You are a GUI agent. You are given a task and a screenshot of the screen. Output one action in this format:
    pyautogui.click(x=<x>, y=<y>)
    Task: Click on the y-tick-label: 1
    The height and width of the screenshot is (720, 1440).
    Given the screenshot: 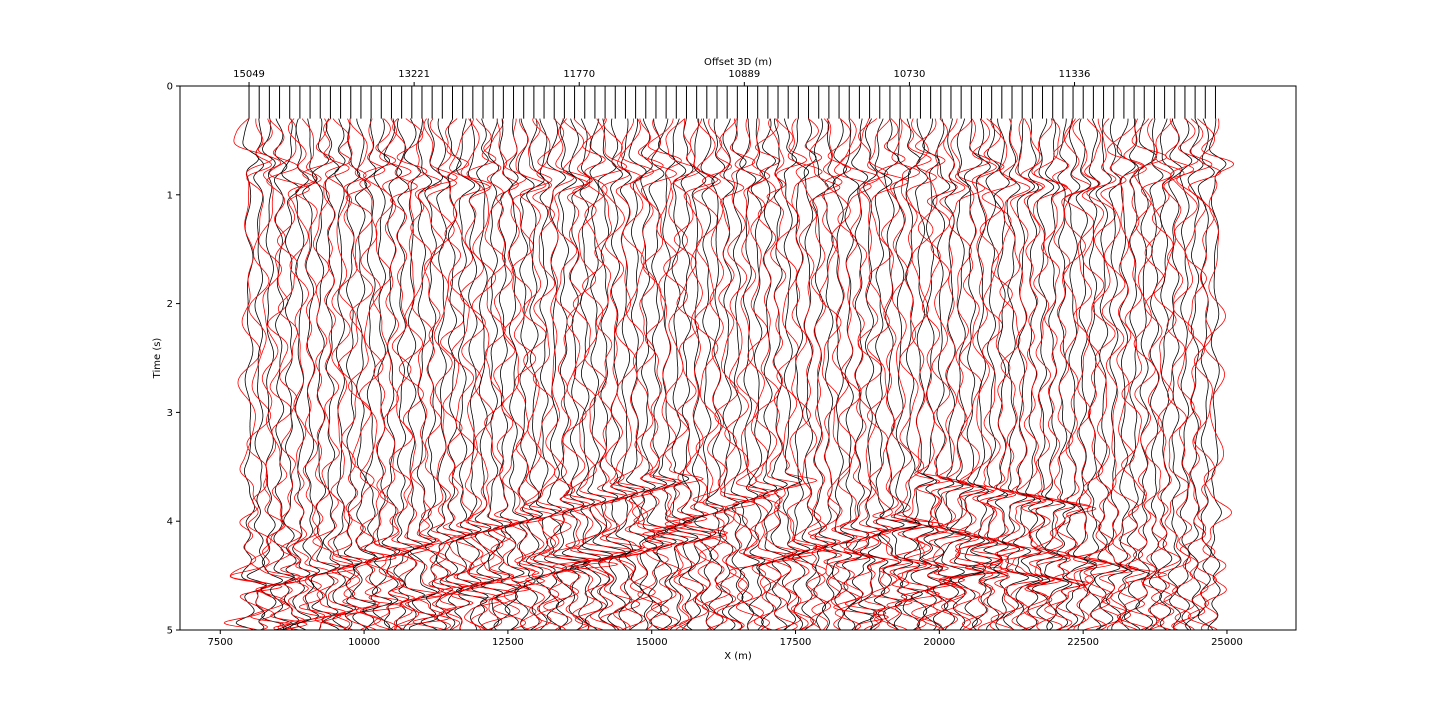 What is the action you would take?
    pyautogui.click(x=170, y=195)
    